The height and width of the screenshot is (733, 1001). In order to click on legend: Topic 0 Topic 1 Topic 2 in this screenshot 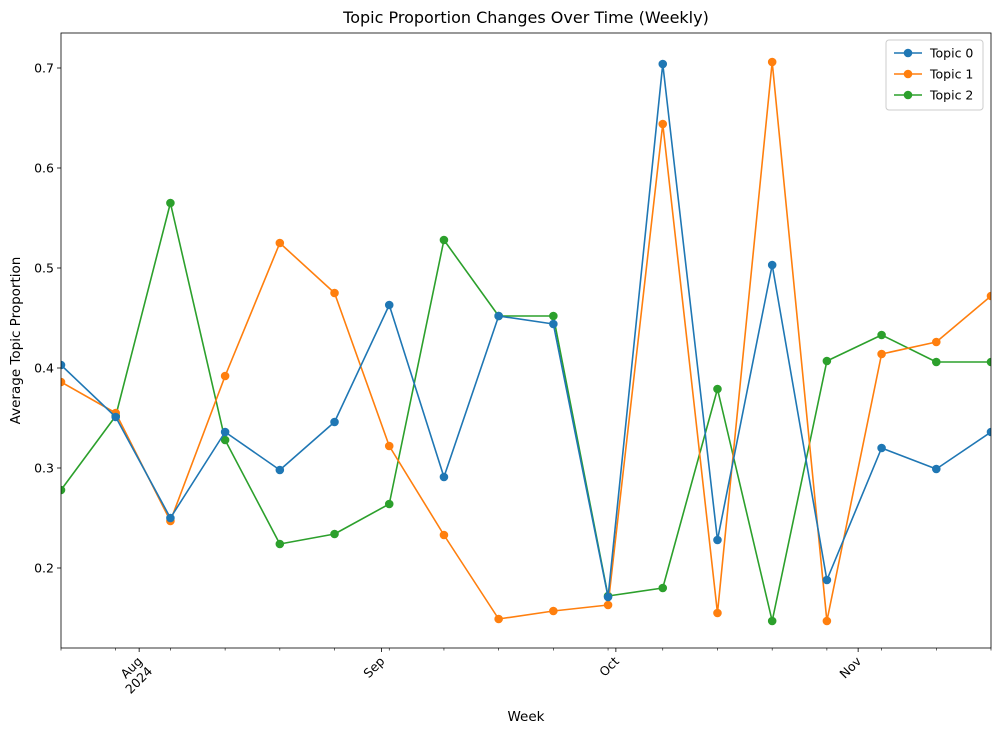, I will do `click(934, 75)`.